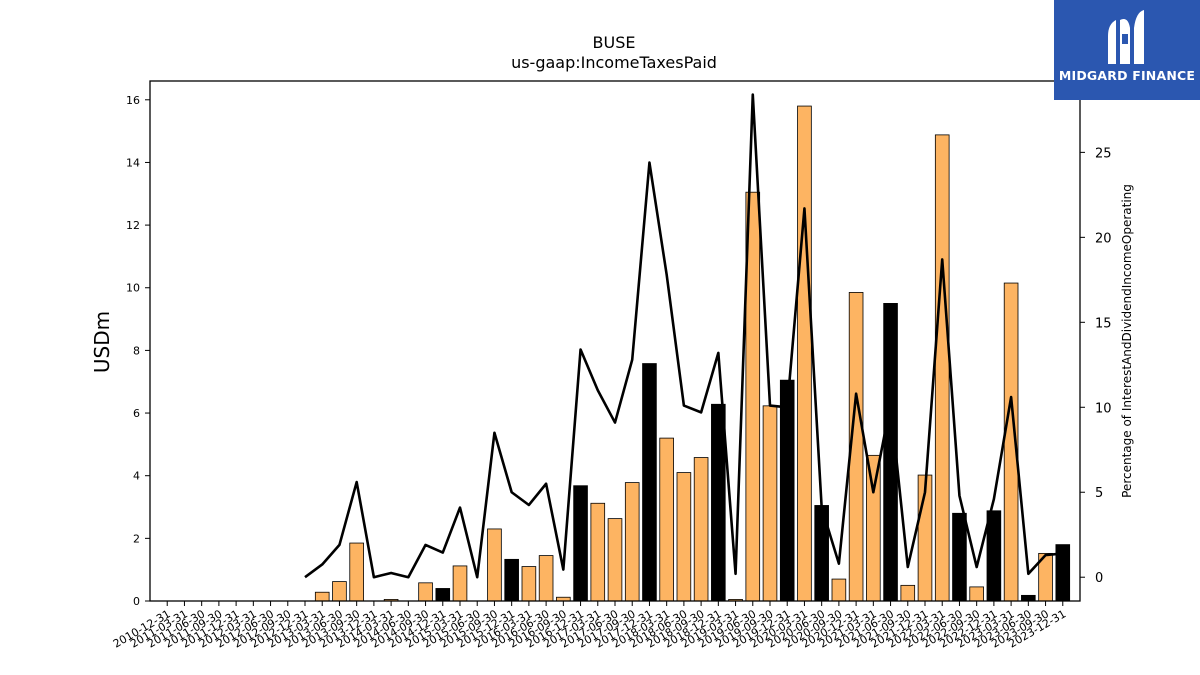 This screenshot has width=1200, height=675. I want to click on y2-tick-label: 10, so click(1103, 408).